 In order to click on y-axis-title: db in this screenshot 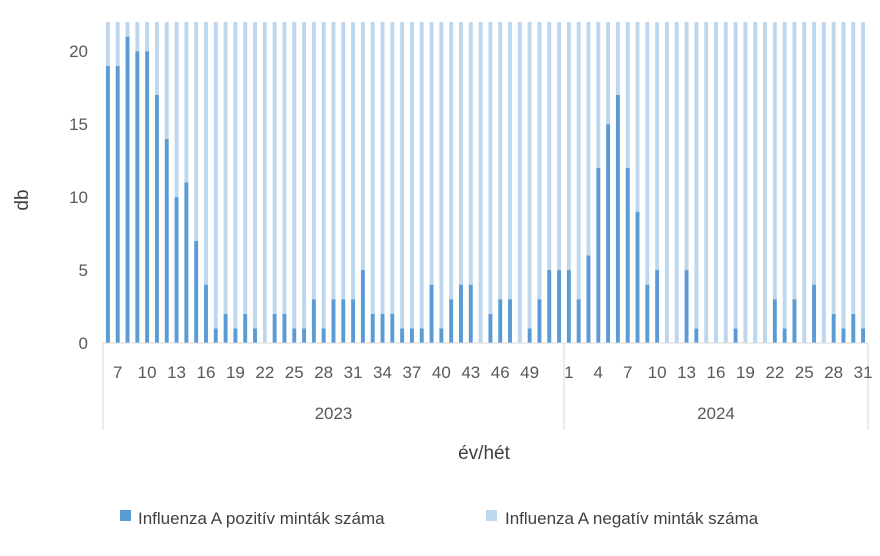, I will do `click(22, 199)`.